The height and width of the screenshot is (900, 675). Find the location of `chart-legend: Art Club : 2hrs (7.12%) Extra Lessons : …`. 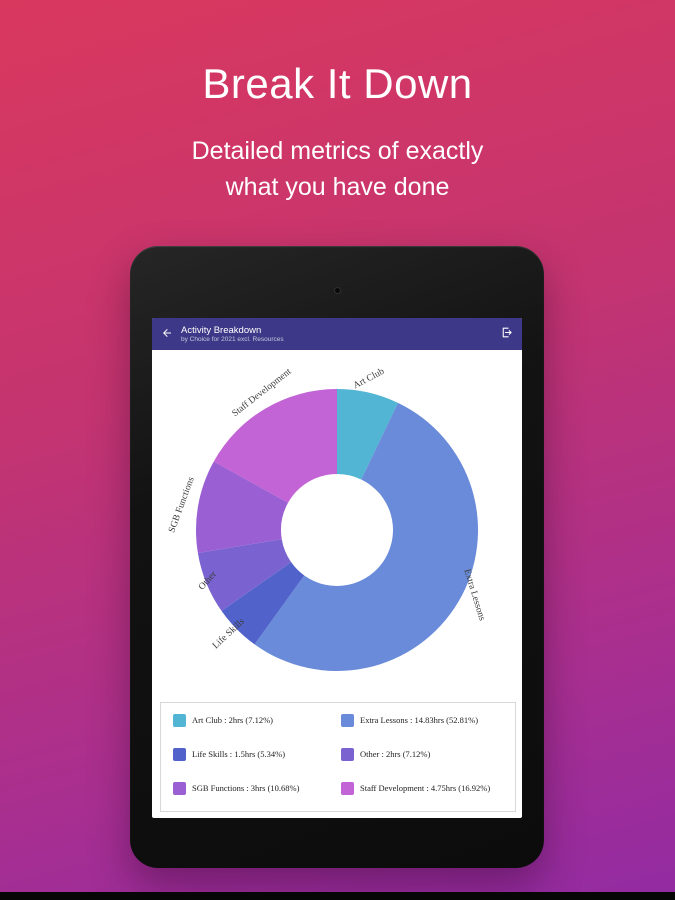

chart-legend: Art Club : 2hrs (7.12%) Extra Lessons : … is located at coordinates (338, 757).